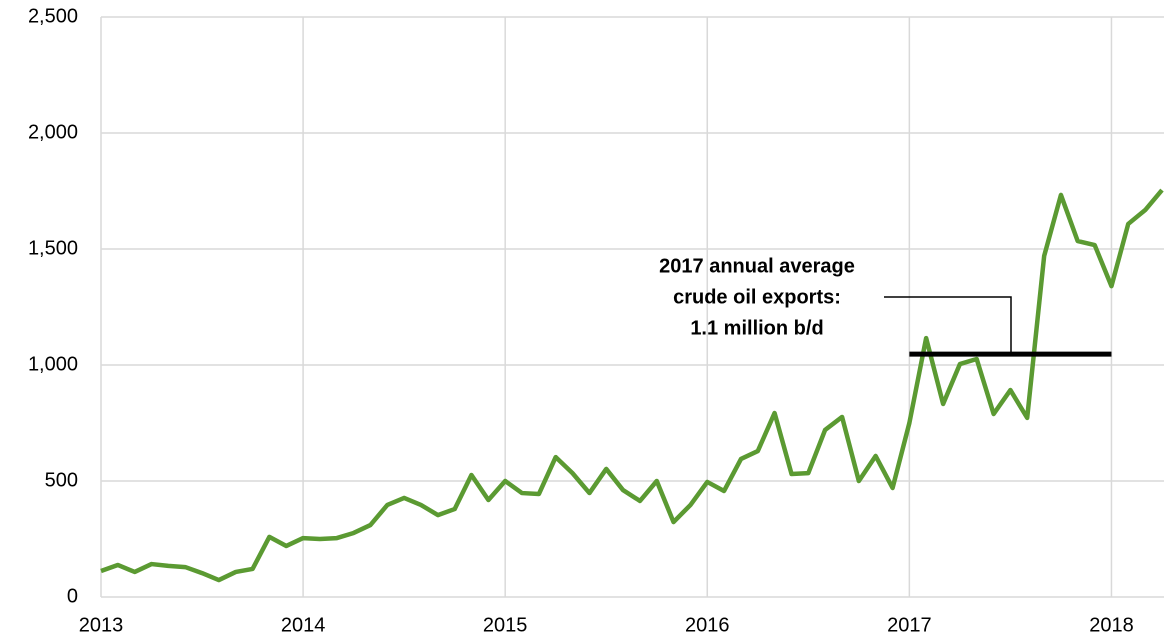  What do you see at coordinates (53, 364) in the screenshot?
I see `y-tick-label: 1,000` at bounding box center [53, 364].